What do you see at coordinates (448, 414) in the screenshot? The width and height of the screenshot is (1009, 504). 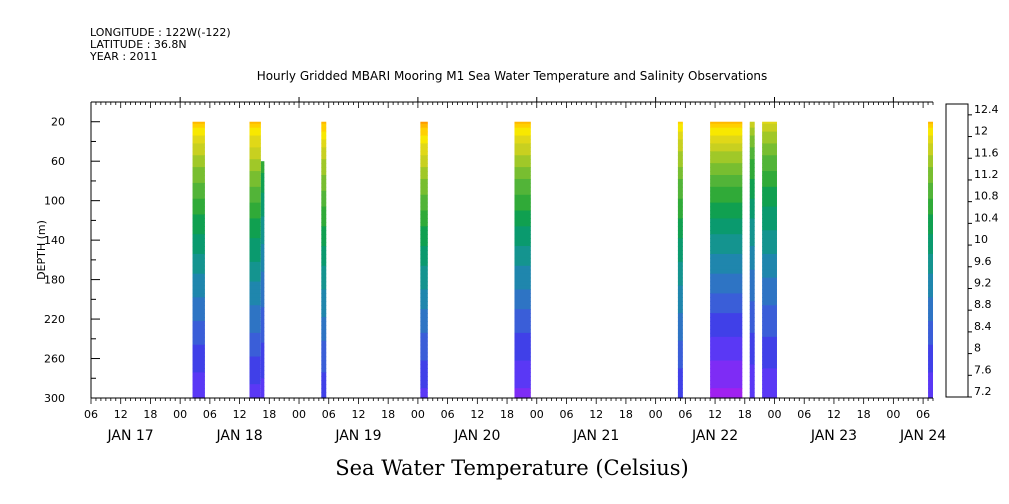 I see `x-hour-tick-label: 06` at bounding box center [448, 414].